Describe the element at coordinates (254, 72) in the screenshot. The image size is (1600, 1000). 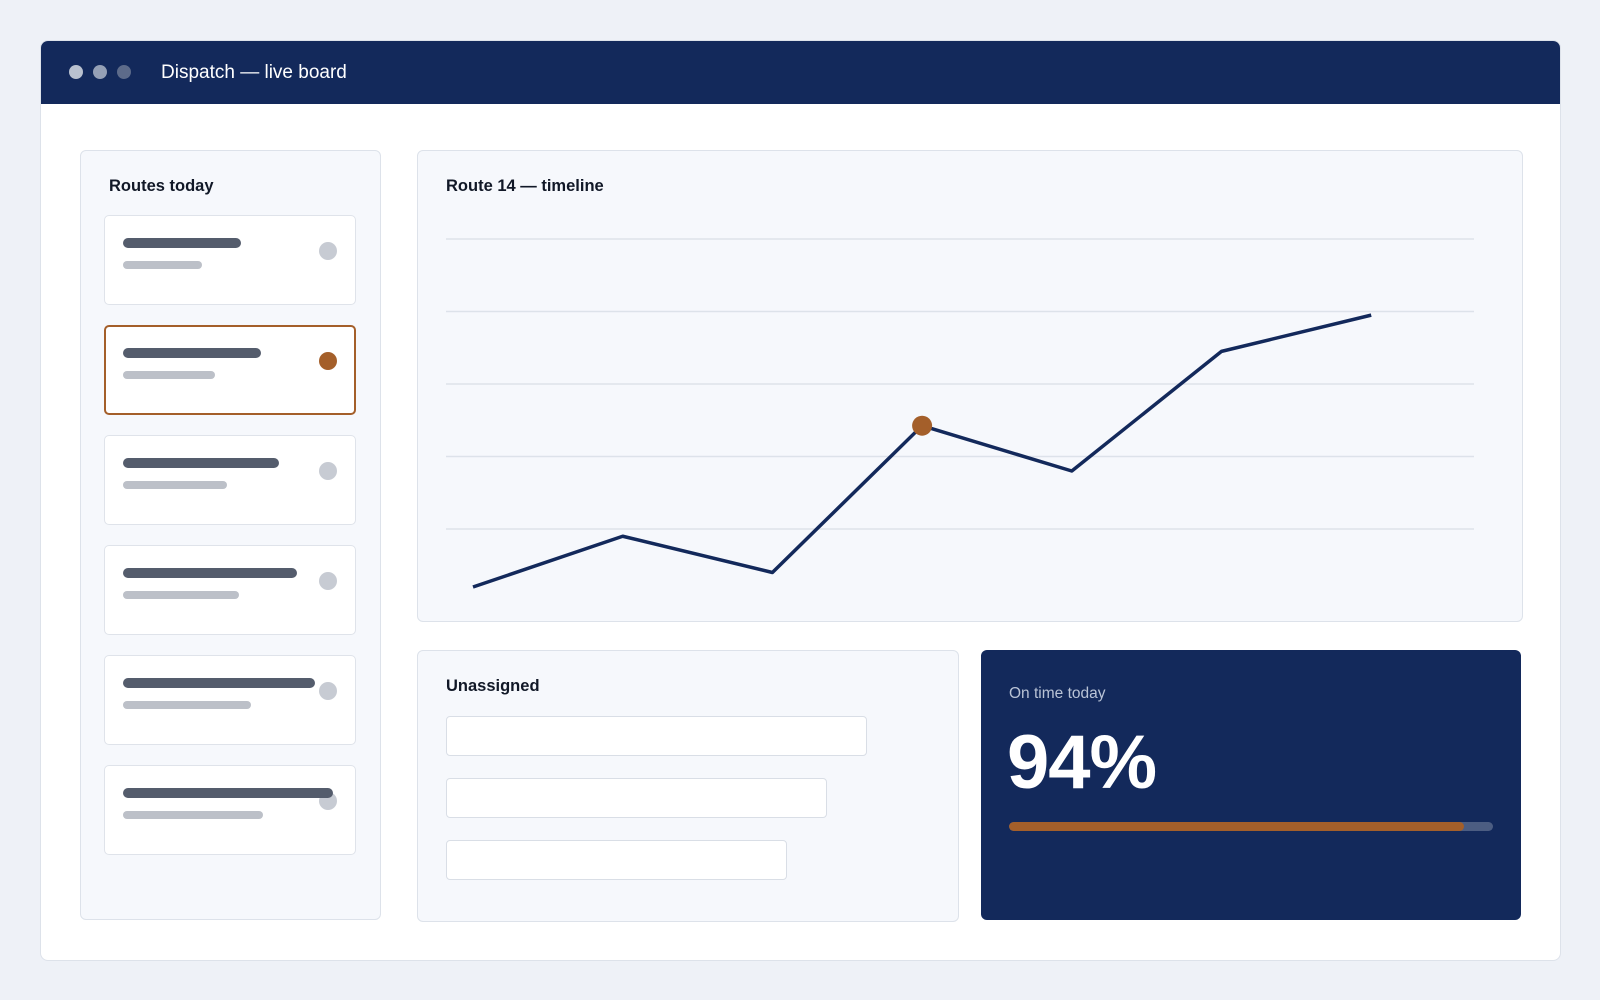
I see `window-title: Dispatch — live board` at that location.